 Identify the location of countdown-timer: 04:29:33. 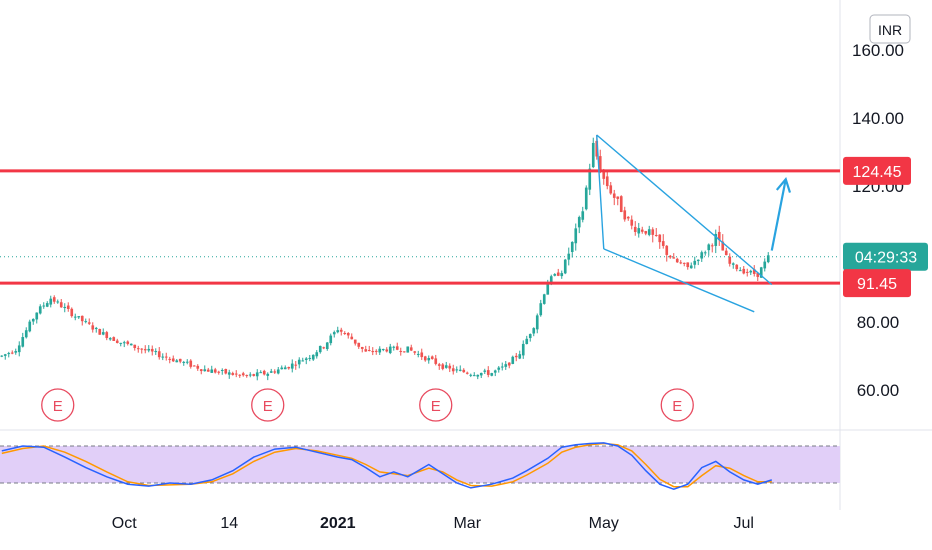
(886, 258).